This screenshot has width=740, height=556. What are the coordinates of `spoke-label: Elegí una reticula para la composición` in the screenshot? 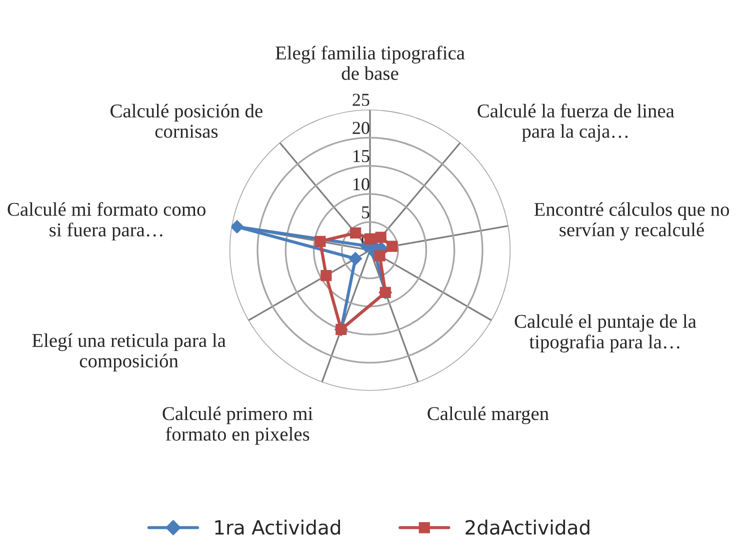 It's located at (129, 352).